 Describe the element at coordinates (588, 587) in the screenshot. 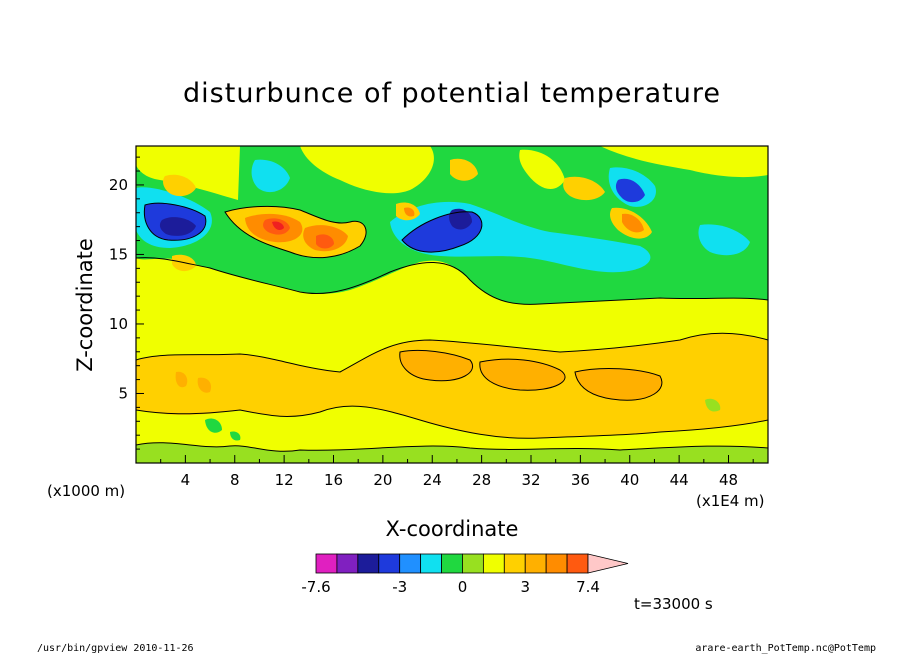

I see `colorbar-label: 7.4` at that location.